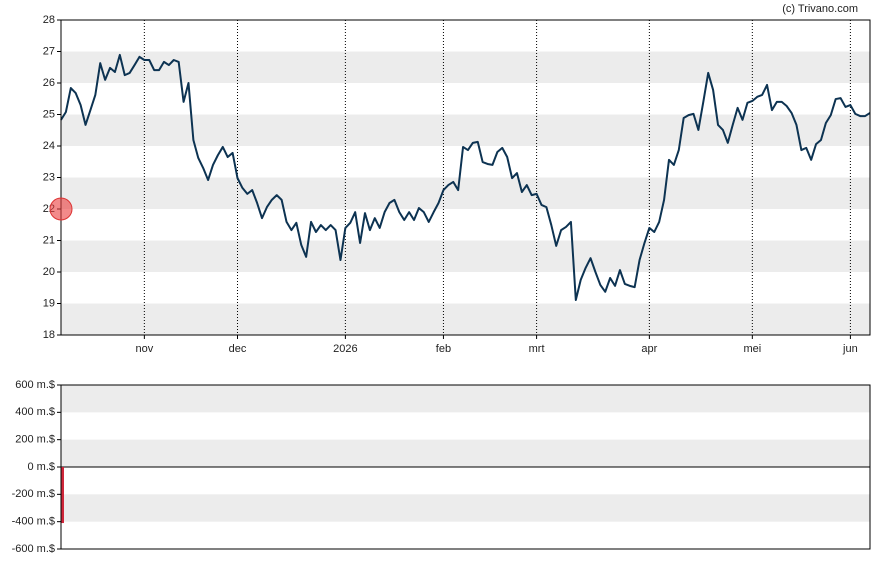  What do you see at coordinates (33, 522) in the screenshot?
I see `y-tick-label: -400 m.$` at bounding box center [33, 522].